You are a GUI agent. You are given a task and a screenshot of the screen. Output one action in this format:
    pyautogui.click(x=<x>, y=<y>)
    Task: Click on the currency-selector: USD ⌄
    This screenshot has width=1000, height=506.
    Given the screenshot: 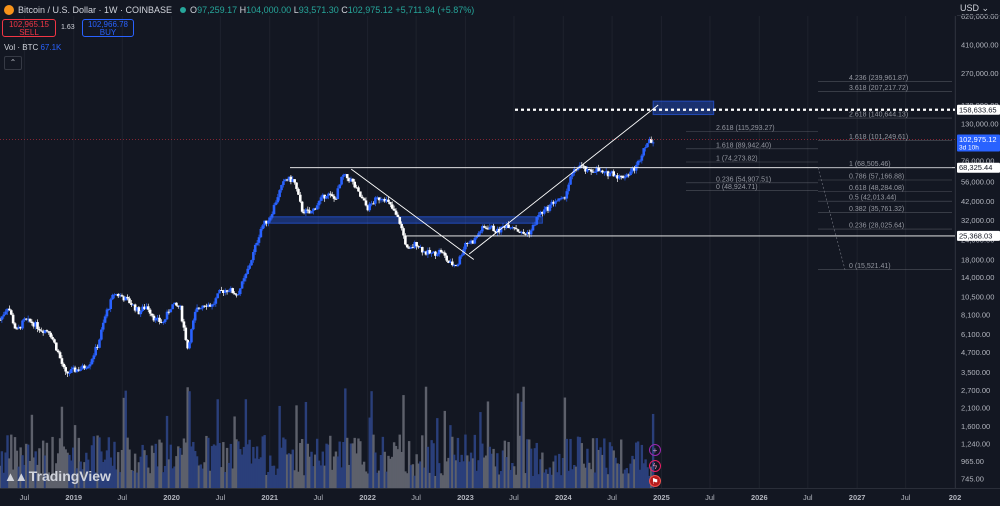 What is the action you would take?
    pyautogui.click(x=978, y=8)
    